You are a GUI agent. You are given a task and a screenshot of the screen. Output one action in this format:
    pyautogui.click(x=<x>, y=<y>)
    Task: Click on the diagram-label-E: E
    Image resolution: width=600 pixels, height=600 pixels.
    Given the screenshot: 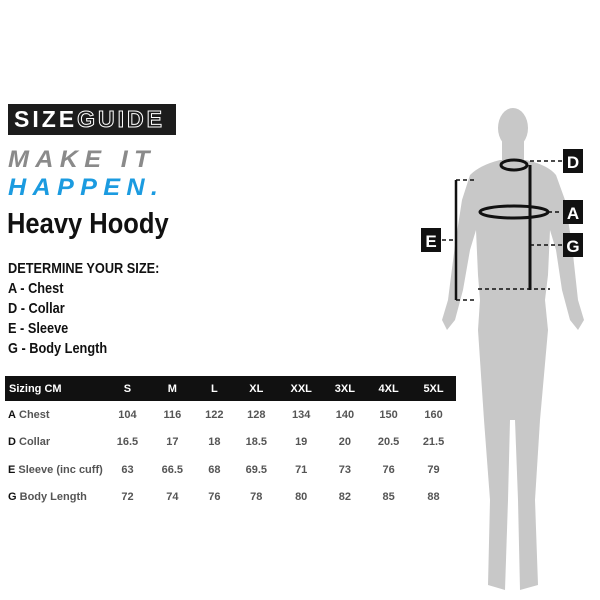 What is the action you would take?
    pyautogui.click(x=431, y=240)
    